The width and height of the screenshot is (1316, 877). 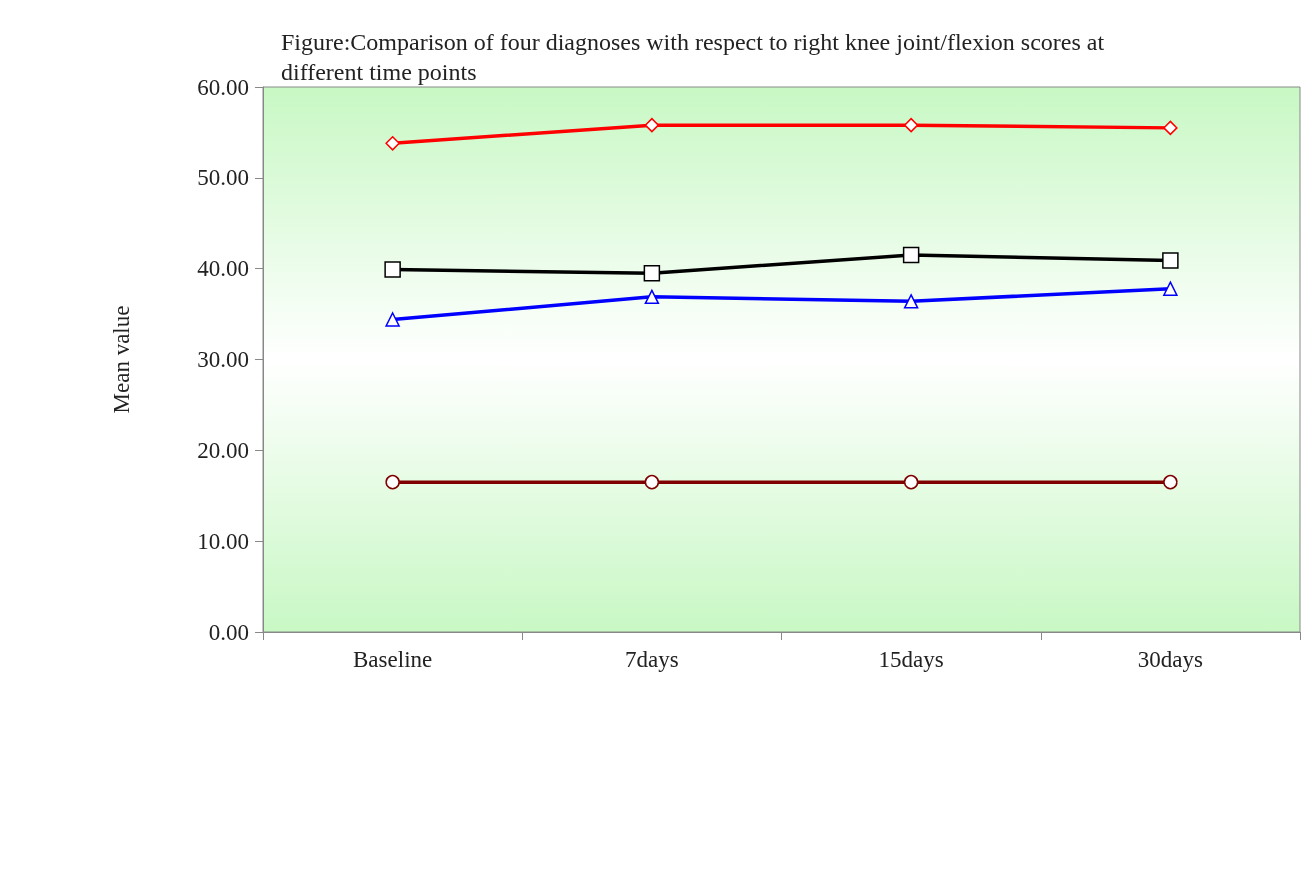 What do you see at coordinates (223, 450) in the screenshot?
I see `y-tick-label: 20.00` at bounding box center [223, 450].